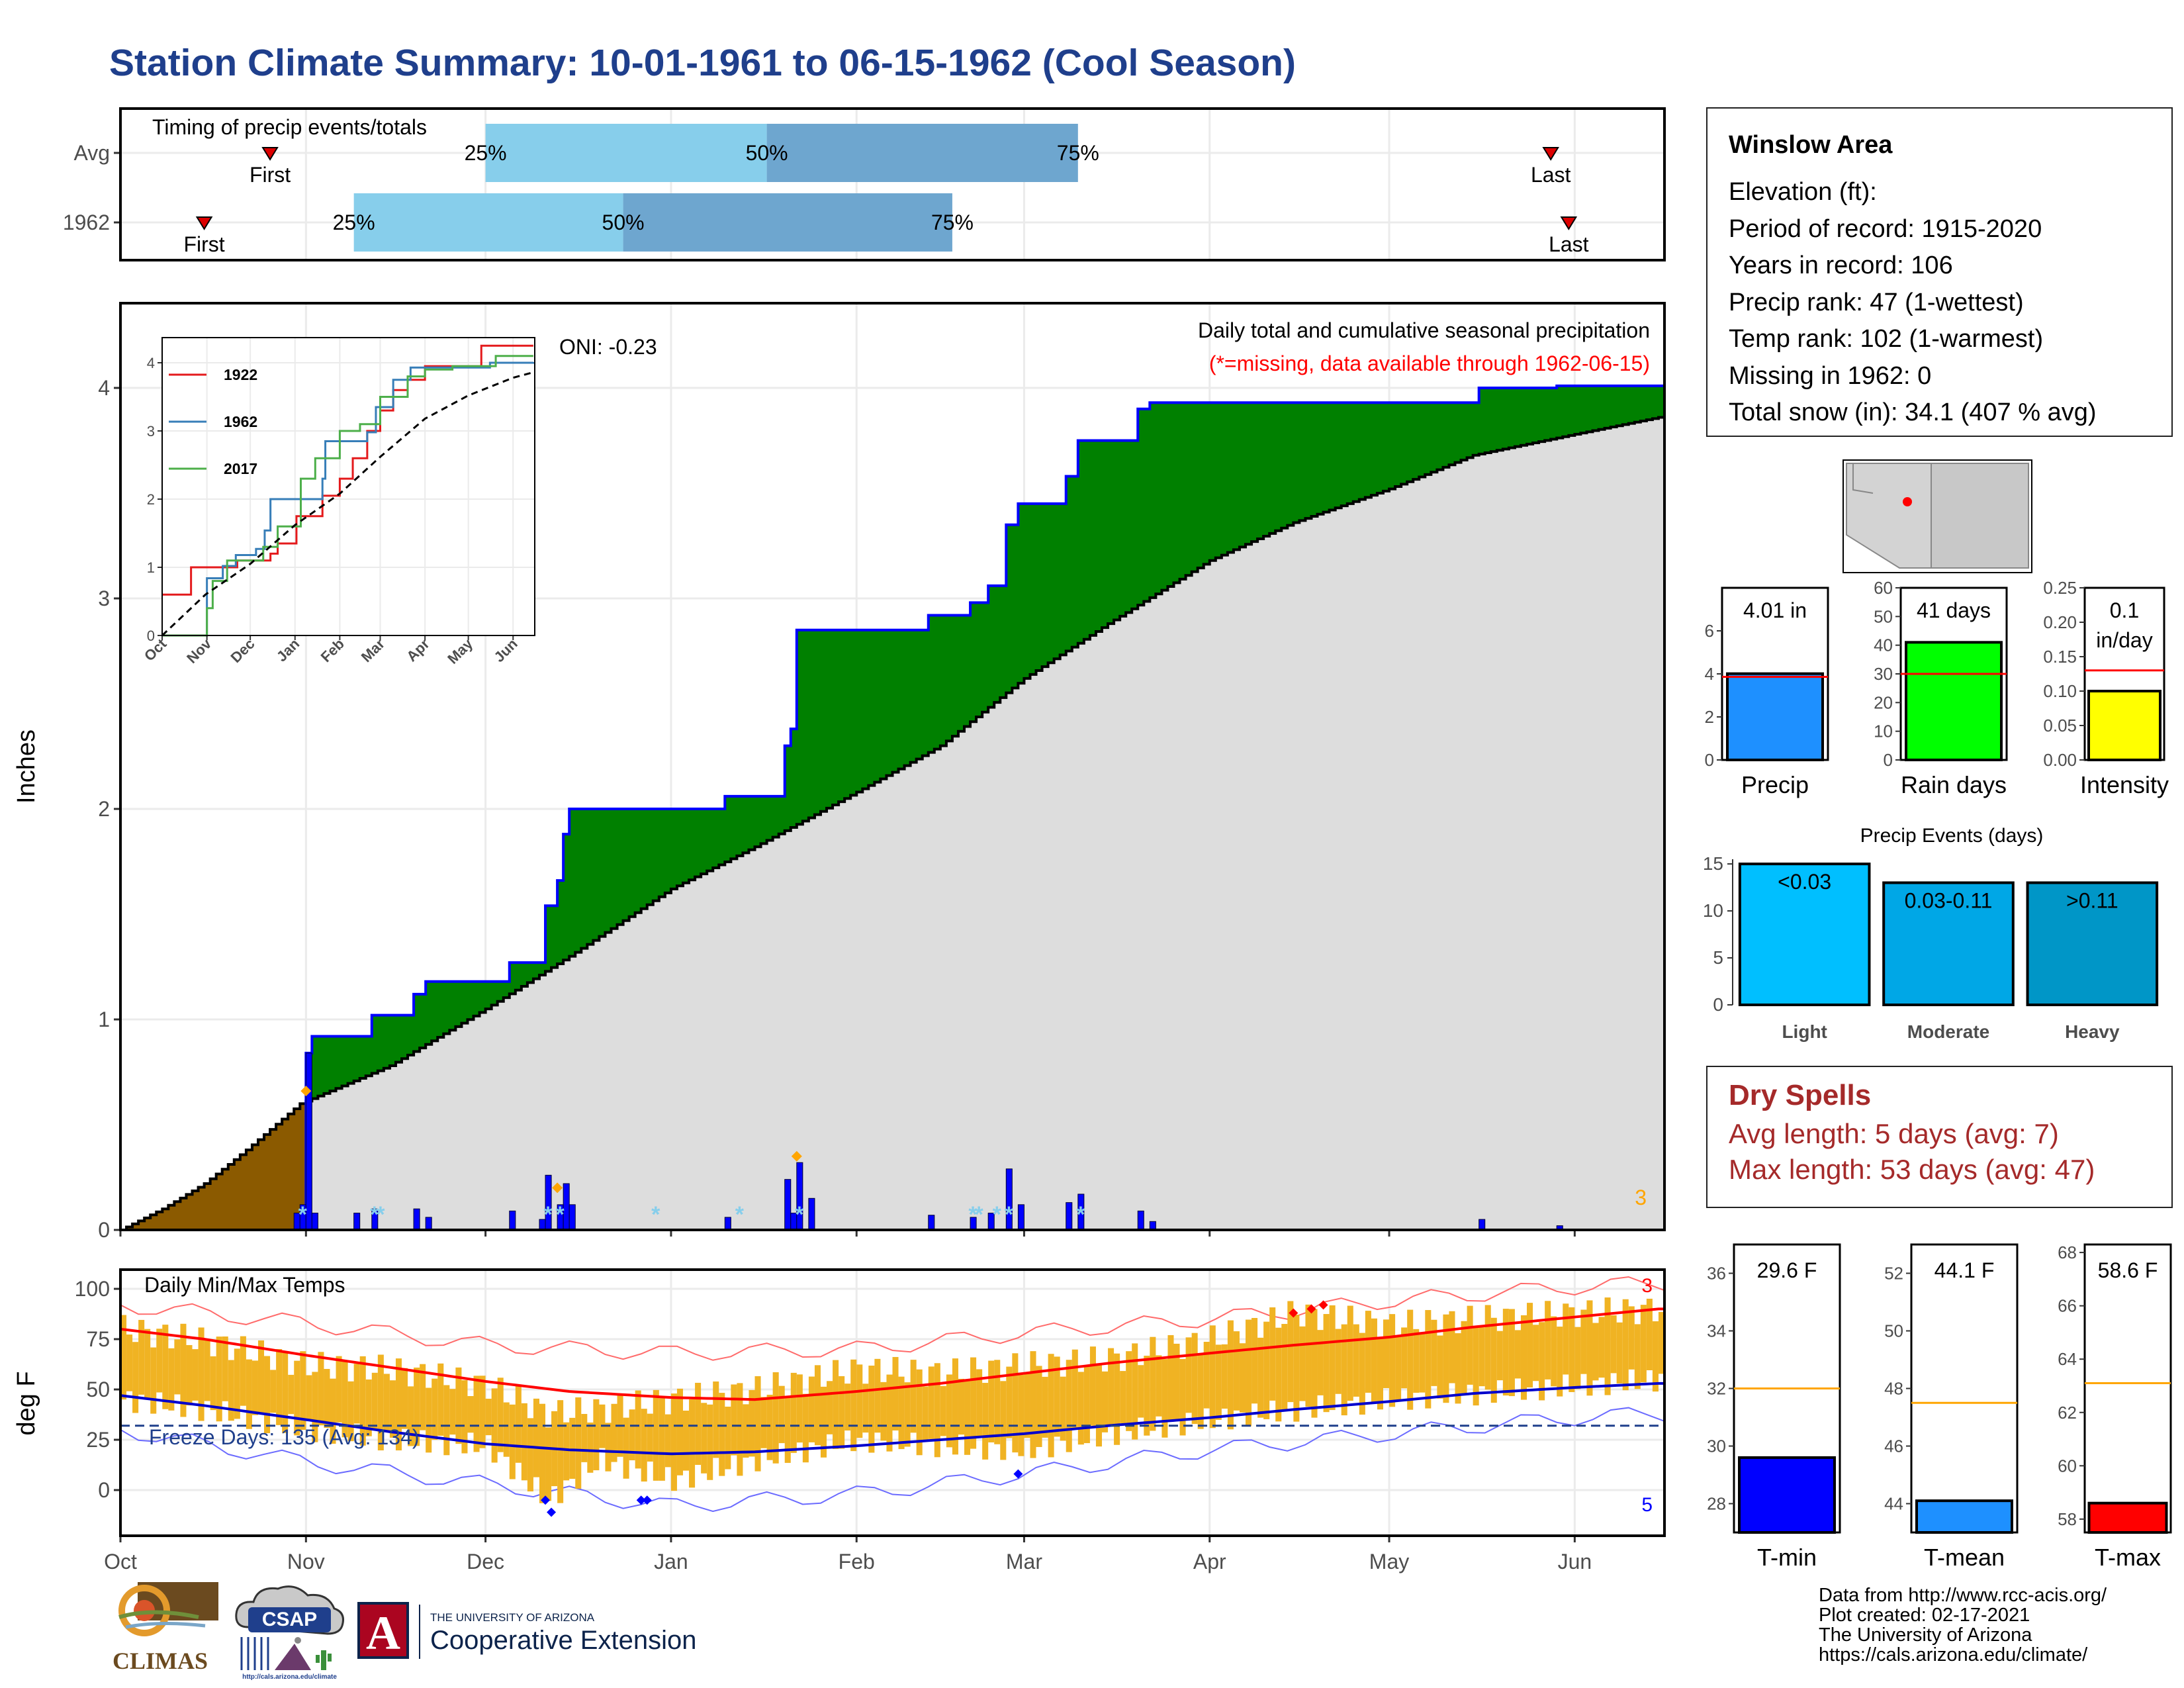 The image size is (2184, 1688). What do you see at coordinates (383, 1631) in the screenshot?
I see `ua-block-a-icon: A` at bounding box center [383, 1631].